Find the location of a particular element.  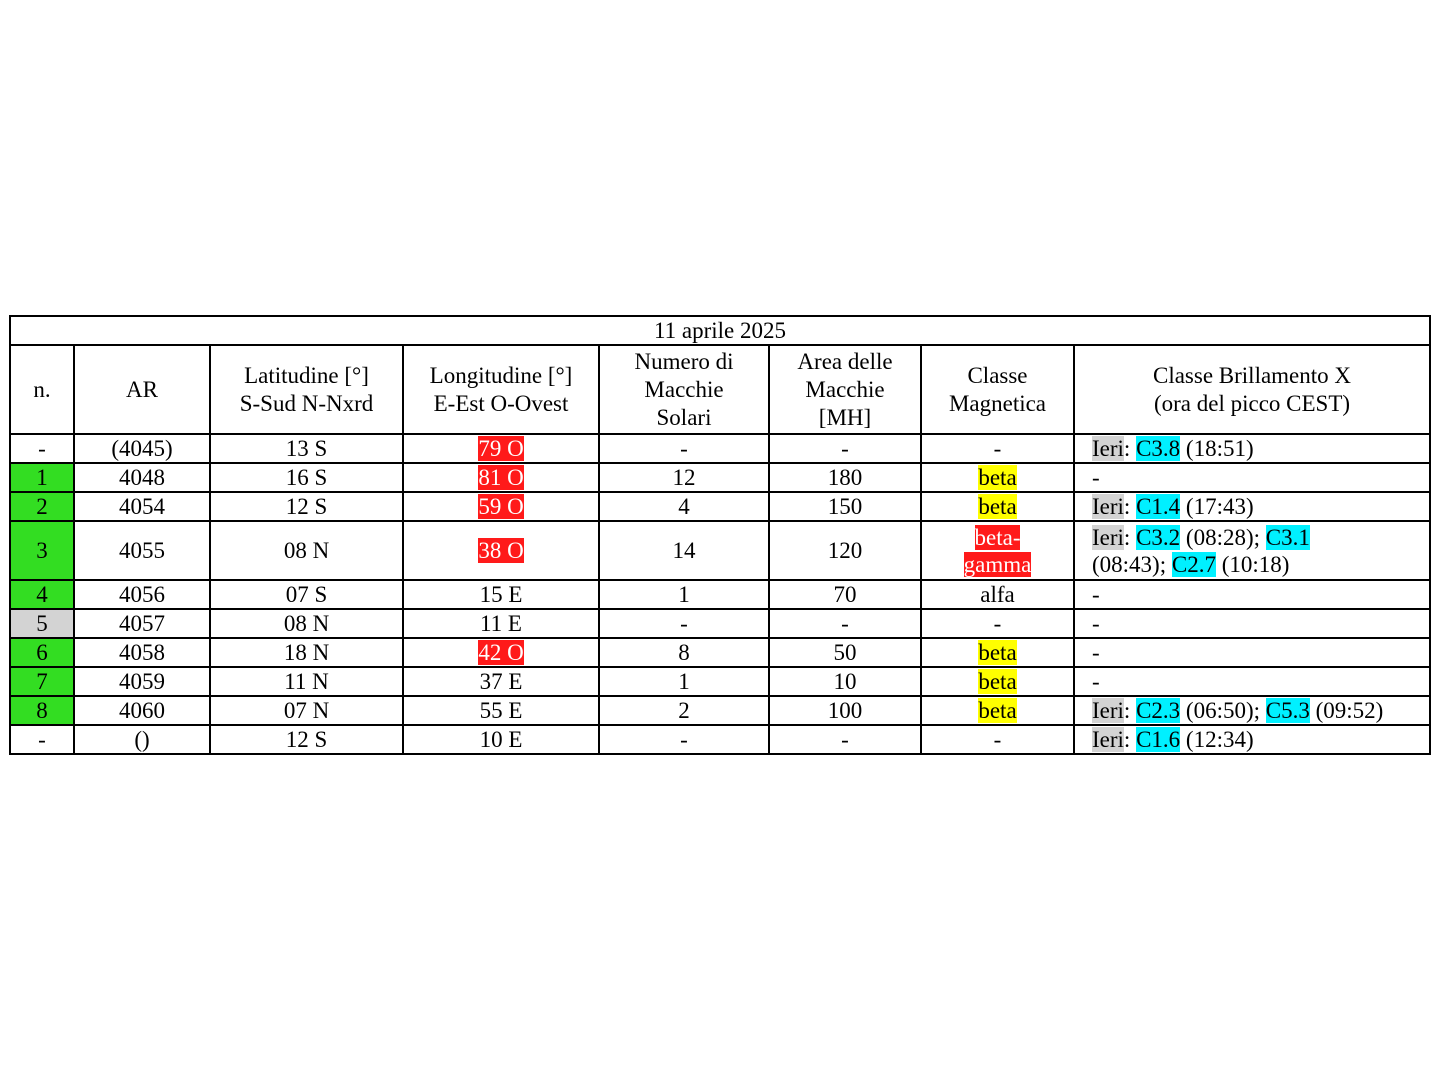

cell-longitude: 10 E is located at coordinates (501, 739).